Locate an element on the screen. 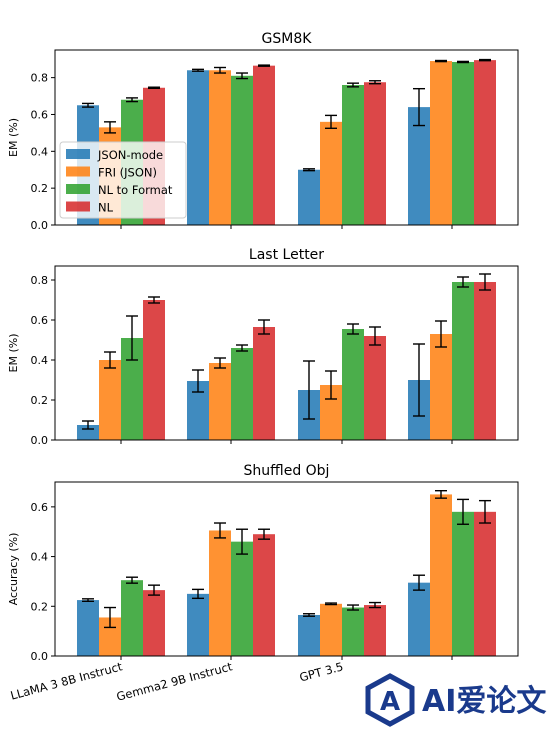 The height and width of the screenshot is (734, 550). x-tick-label: LLaMA 3 8B Instruct is located at coordinates (66, 680).